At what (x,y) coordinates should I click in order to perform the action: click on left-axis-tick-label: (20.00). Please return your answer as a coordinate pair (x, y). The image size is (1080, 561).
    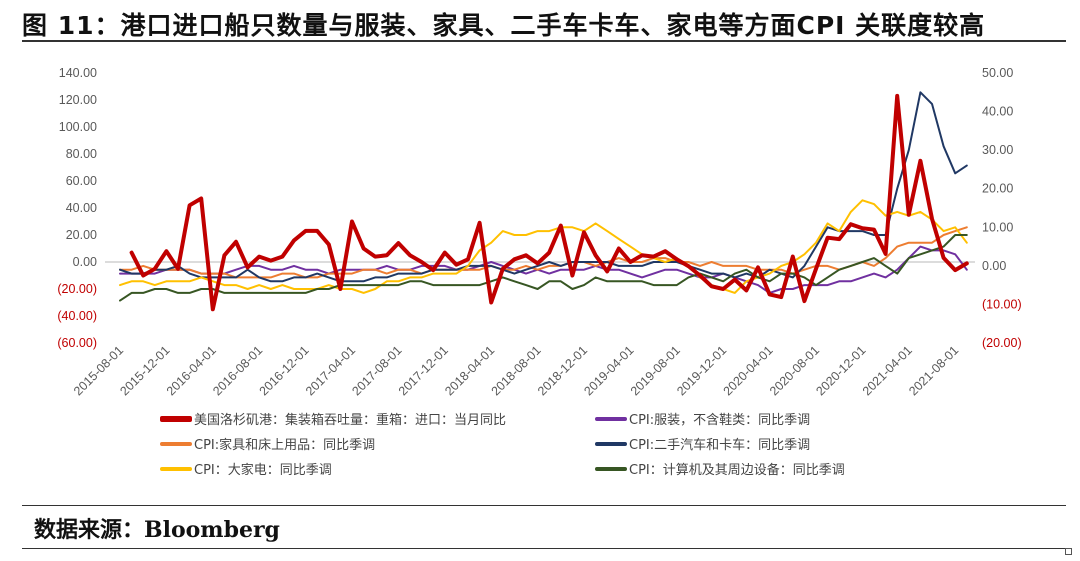
    Looking at the image, I should click on (77, 289).